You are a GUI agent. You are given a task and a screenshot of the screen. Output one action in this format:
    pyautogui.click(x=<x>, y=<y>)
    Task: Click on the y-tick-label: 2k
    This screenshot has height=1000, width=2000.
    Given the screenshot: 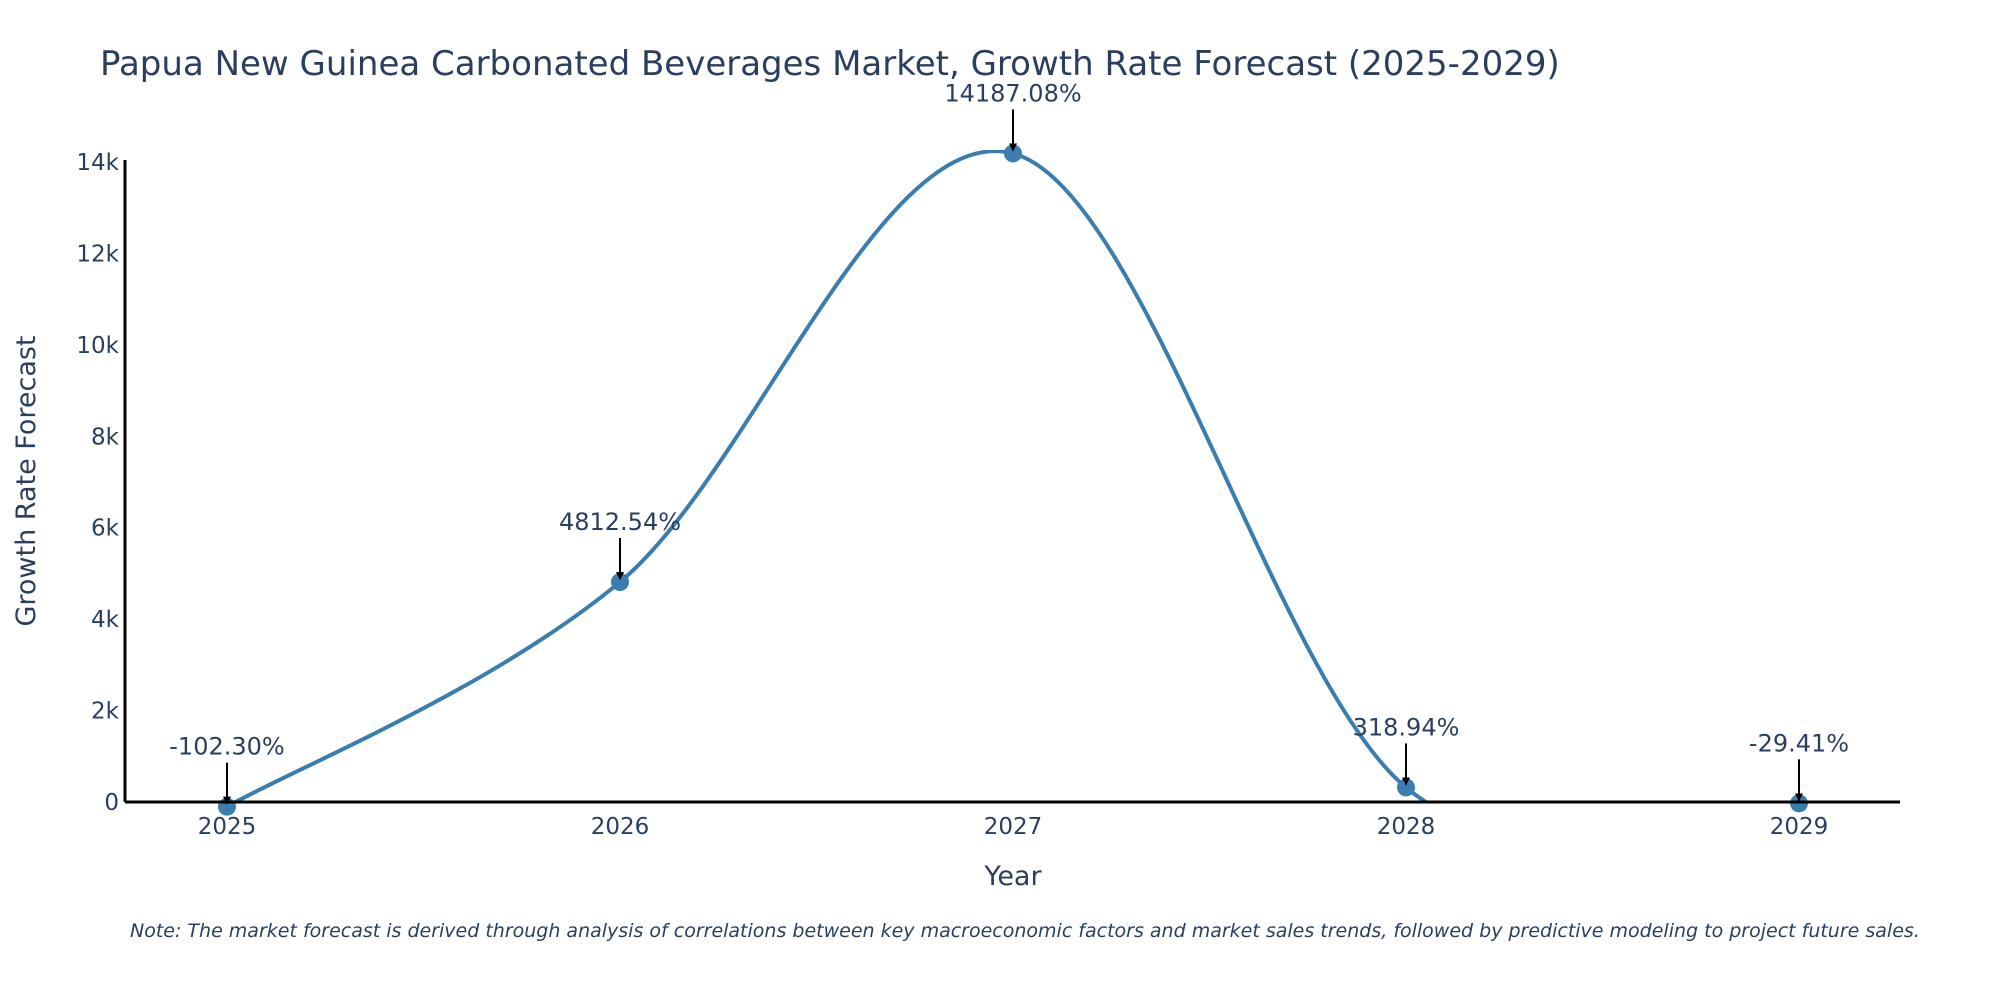 What is the action you would take?
    pyautogui.click(x=105, y=712)
    